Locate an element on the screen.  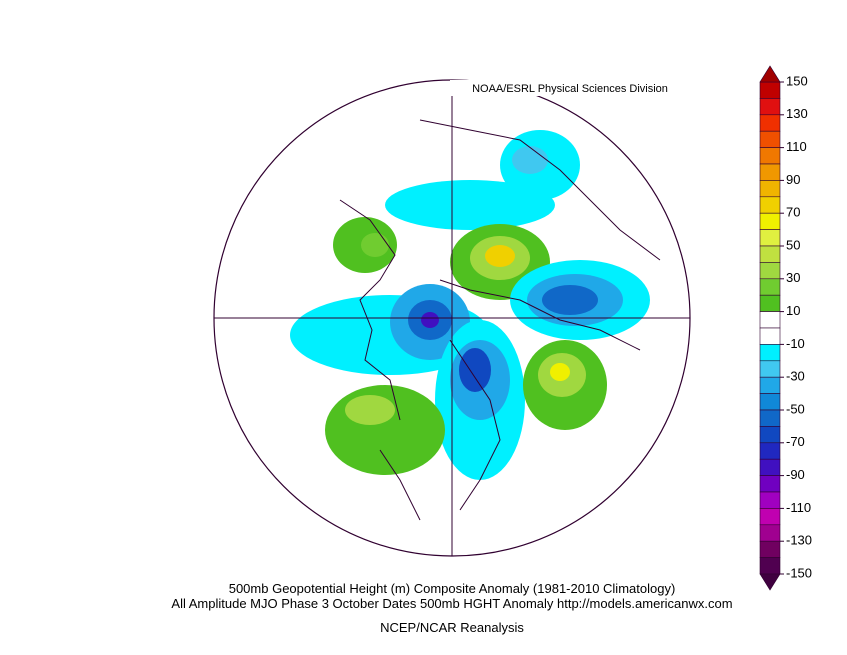
tick-label: 130 is located at coordinates (797, 113).